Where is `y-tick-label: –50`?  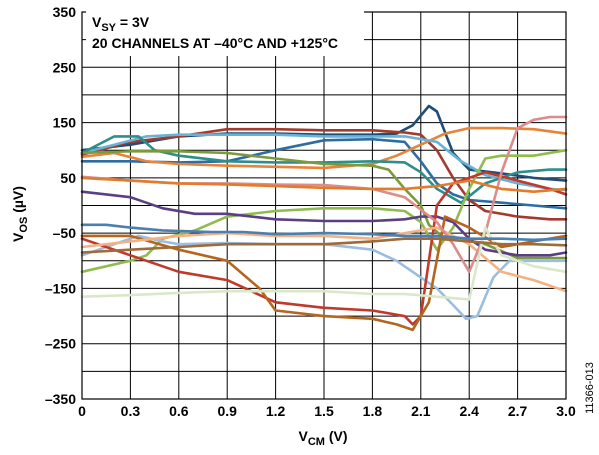
y-tick-label: –50 is located at coordinates (65, 233).